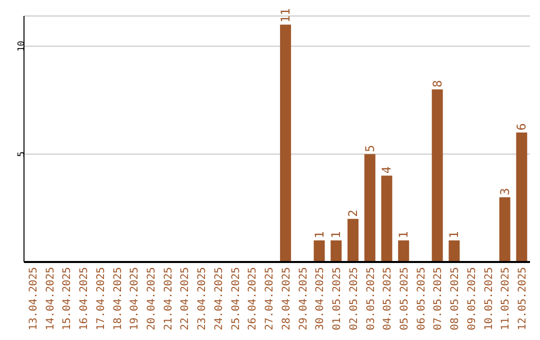 This screenshot has width=540, height=340. Describe the element at coordinates (270, 298) in the screenshot. I see `x-tick-label: 27.04.2025` at that location.